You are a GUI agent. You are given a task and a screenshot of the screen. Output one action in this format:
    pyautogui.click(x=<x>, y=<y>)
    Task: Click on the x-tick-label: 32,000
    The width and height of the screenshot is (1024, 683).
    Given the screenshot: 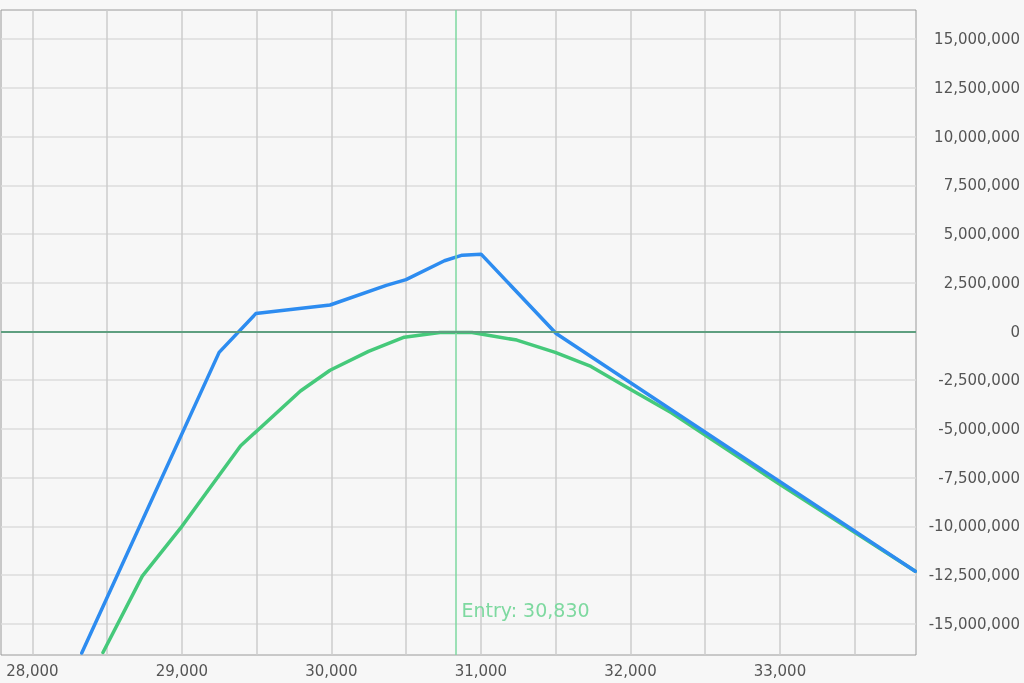 What is the action you would take?
    pyautogui.click(x=630, y=670)
    